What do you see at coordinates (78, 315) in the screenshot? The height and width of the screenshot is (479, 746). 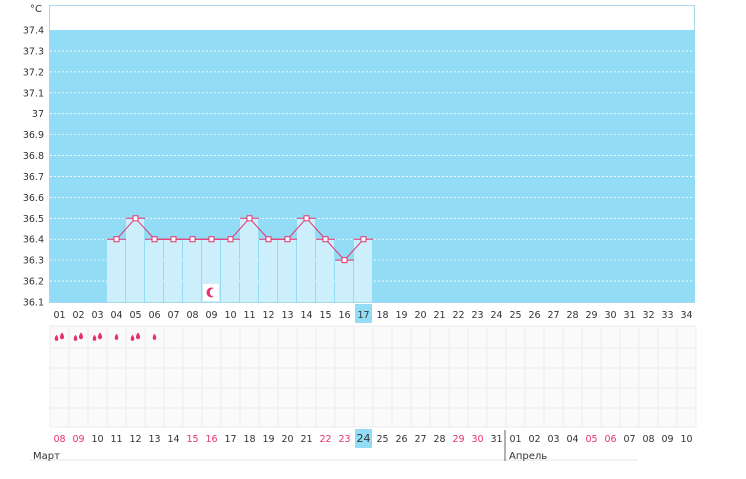 I see `cycle-day-label: 02` at bounding box center [78, 315].